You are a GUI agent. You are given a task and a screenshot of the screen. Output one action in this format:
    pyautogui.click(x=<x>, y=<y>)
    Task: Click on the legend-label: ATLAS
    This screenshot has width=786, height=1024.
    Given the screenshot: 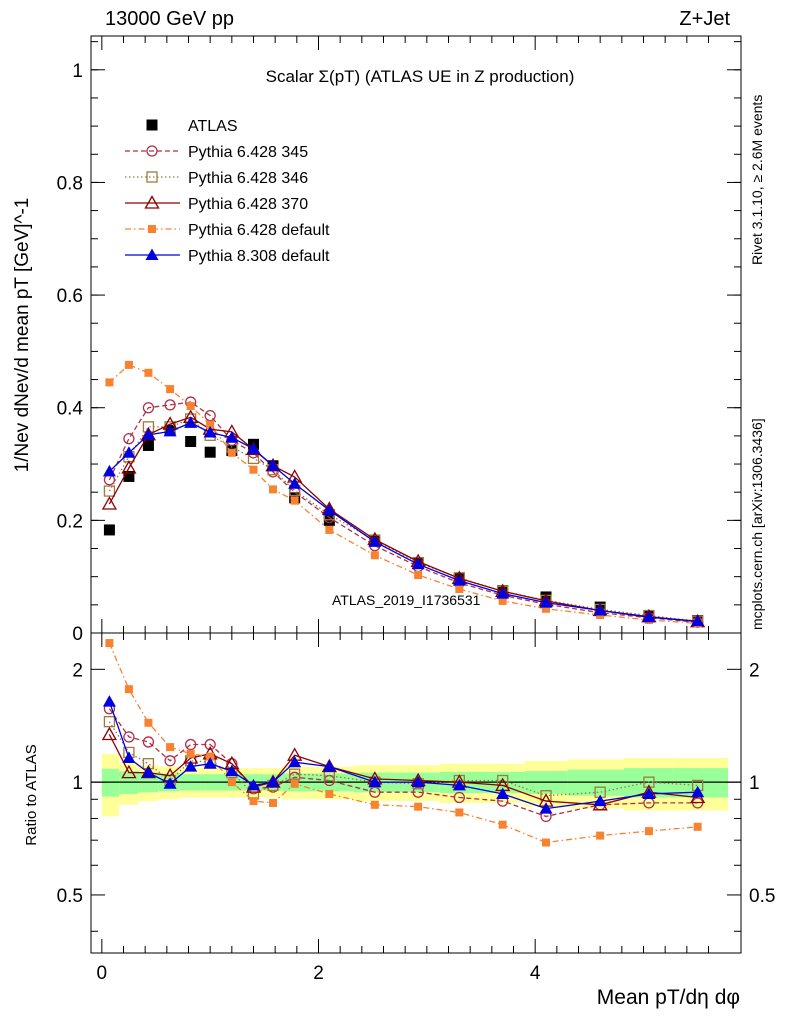 What is the action you would take?
    pyautogui.click(x=213, y=126)
    